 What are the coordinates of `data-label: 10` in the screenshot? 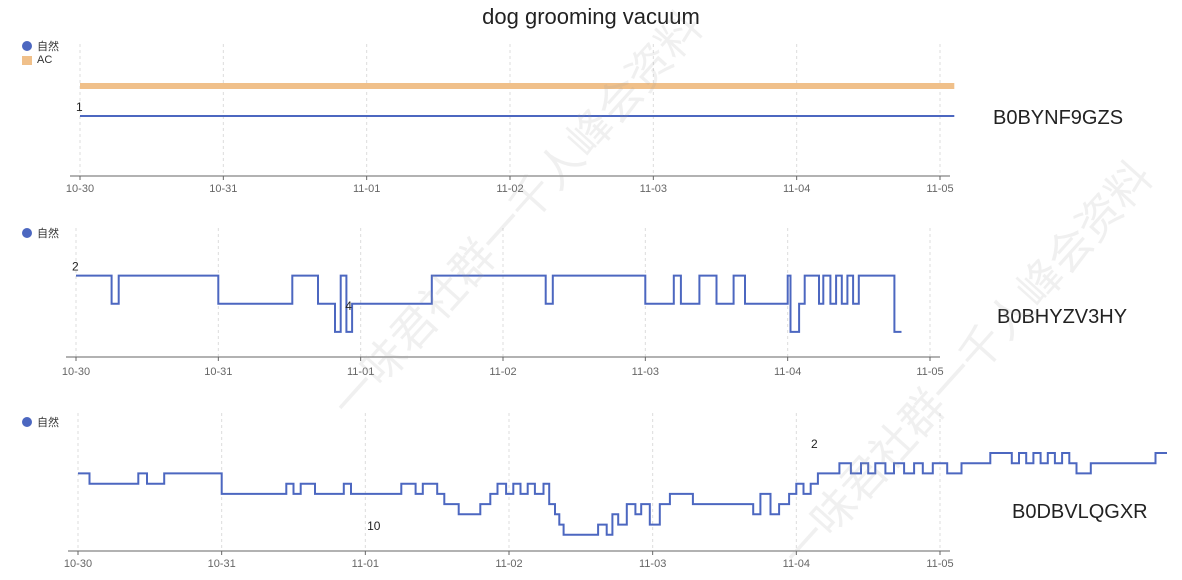 It's located at (374, 526).